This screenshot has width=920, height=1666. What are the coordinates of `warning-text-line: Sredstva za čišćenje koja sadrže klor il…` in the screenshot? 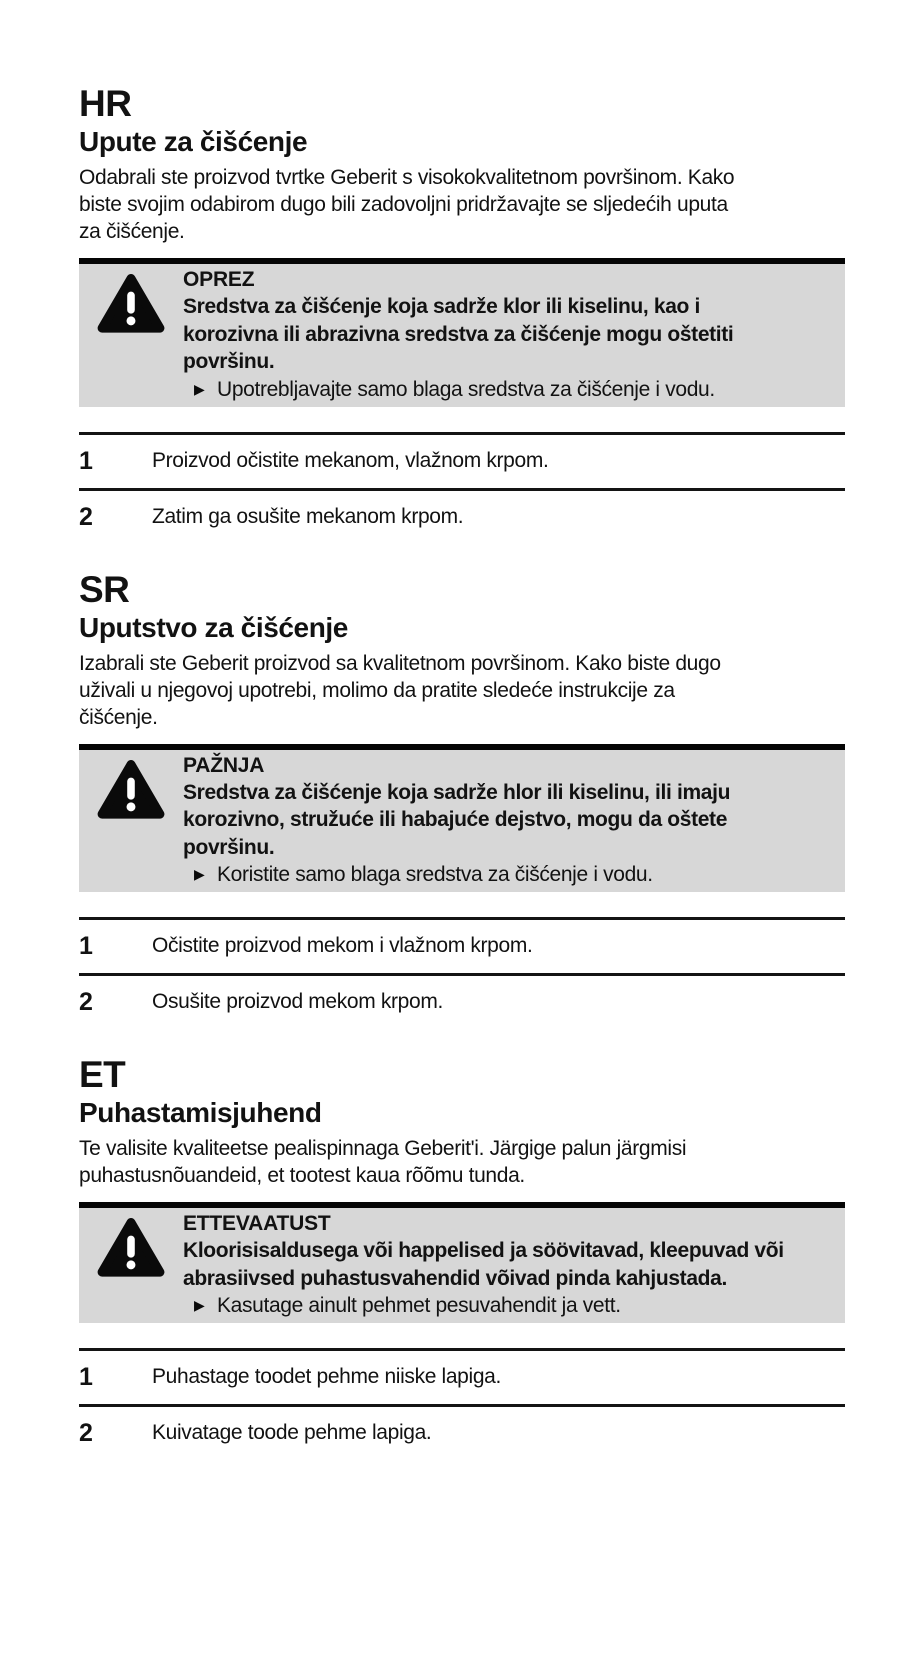 It's located at (441, 306).